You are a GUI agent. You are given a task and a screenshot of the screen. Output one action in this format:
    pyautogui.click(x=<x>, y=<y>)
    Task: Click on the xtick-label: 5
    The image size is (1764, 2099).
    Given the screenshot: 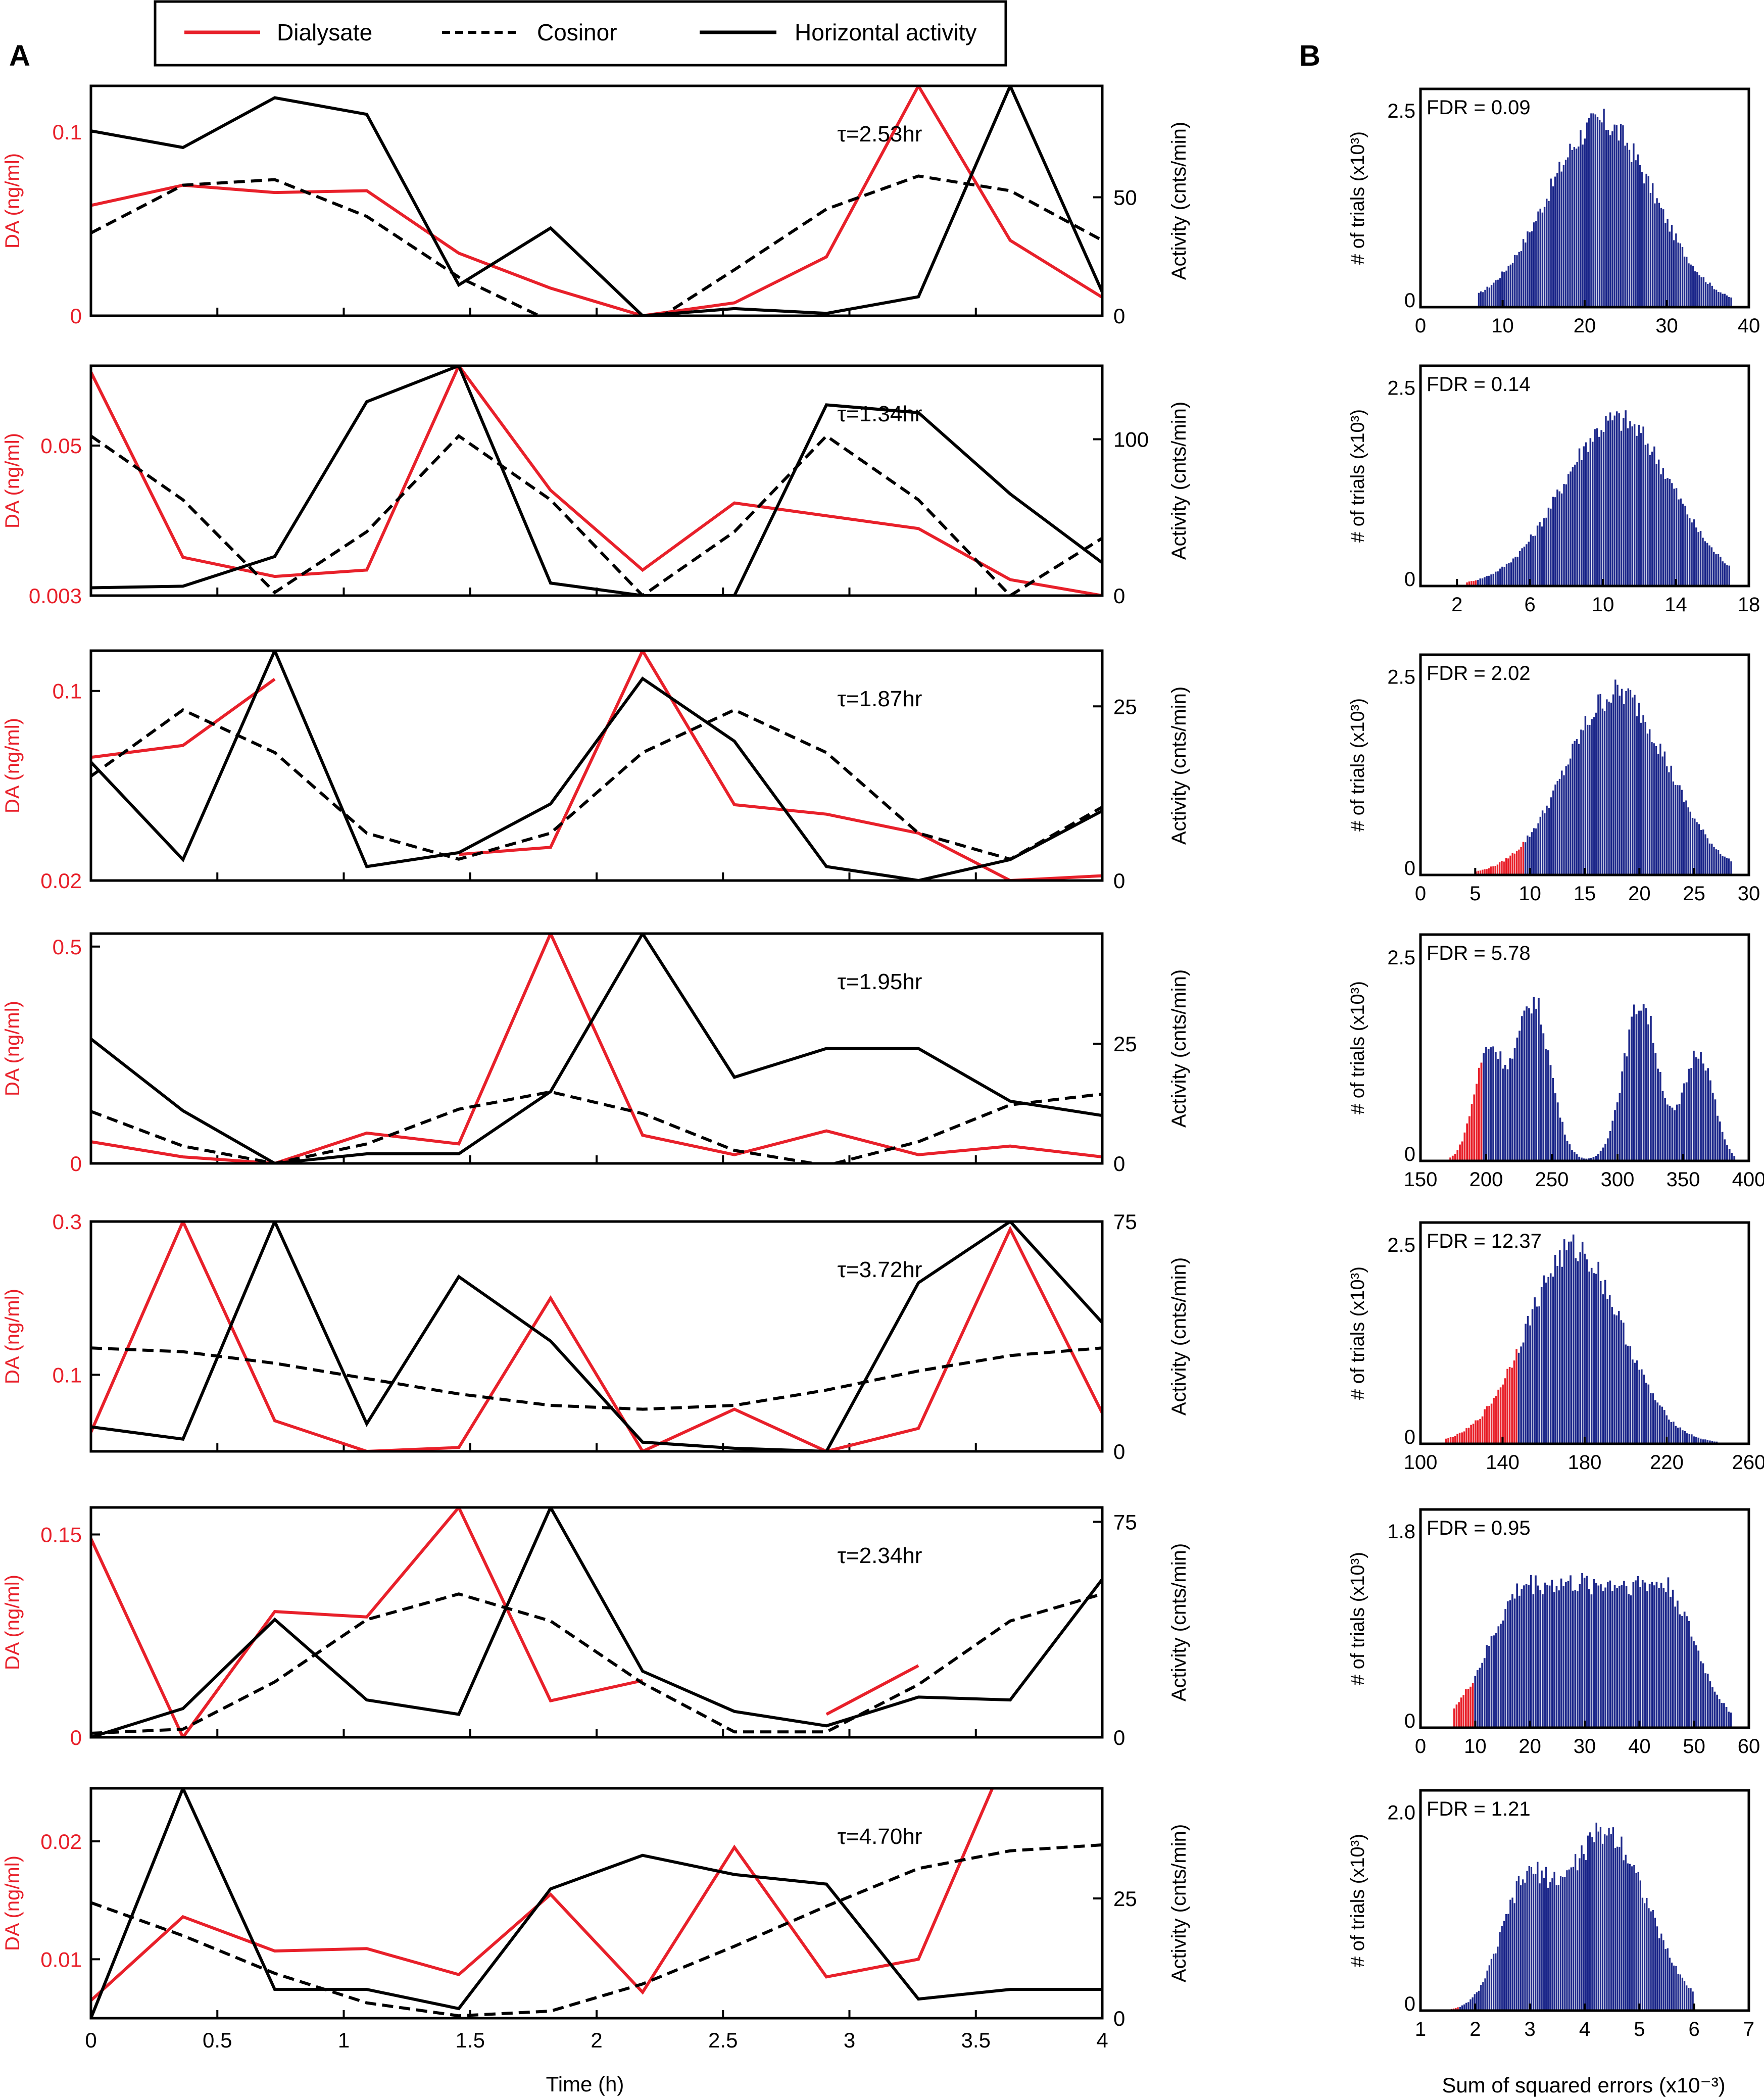 What is the action you would take?
    pyautogui.click(x=1475, y=894)
    